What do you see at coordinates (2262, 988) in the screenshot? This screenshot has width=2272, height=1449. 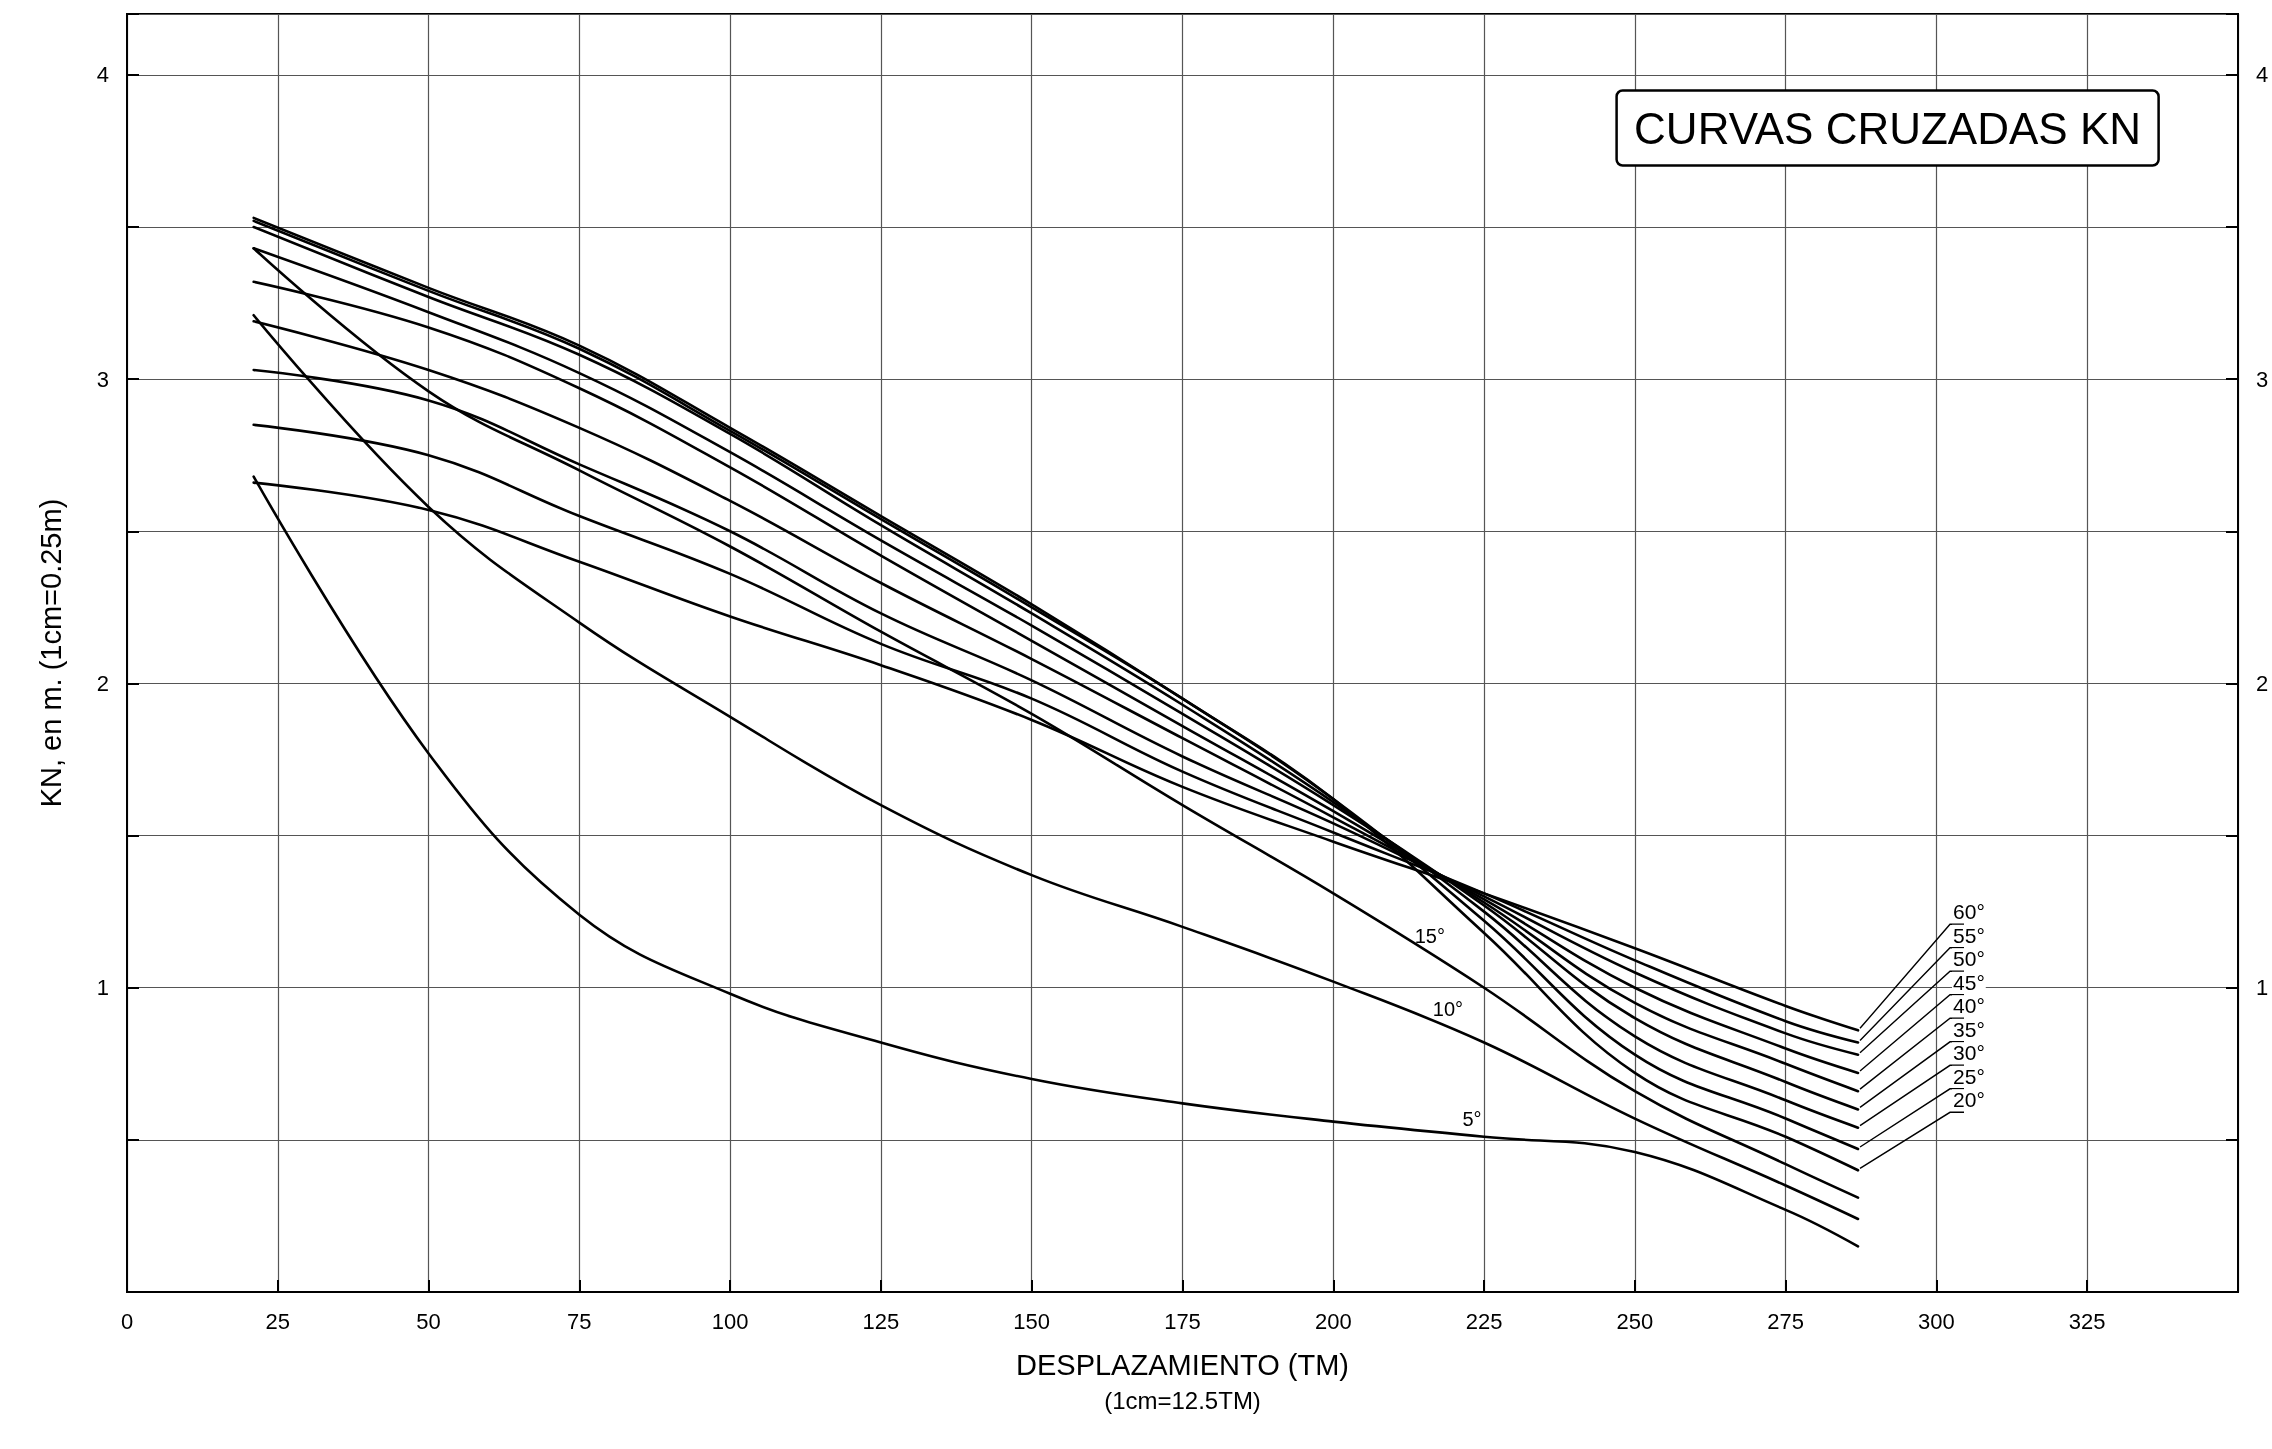 I see `y2-tick-label: 1` at bounding box center [2262, 988].